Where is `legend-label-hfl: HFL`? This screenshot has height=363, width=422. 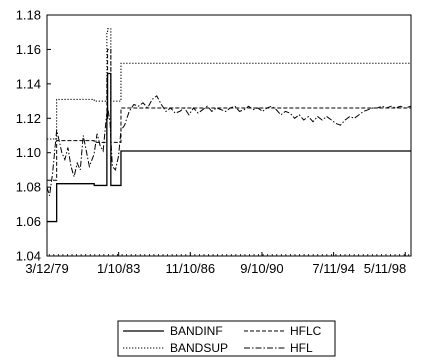 legend-label-hfl: HFL is located at coordinates (301, 348).